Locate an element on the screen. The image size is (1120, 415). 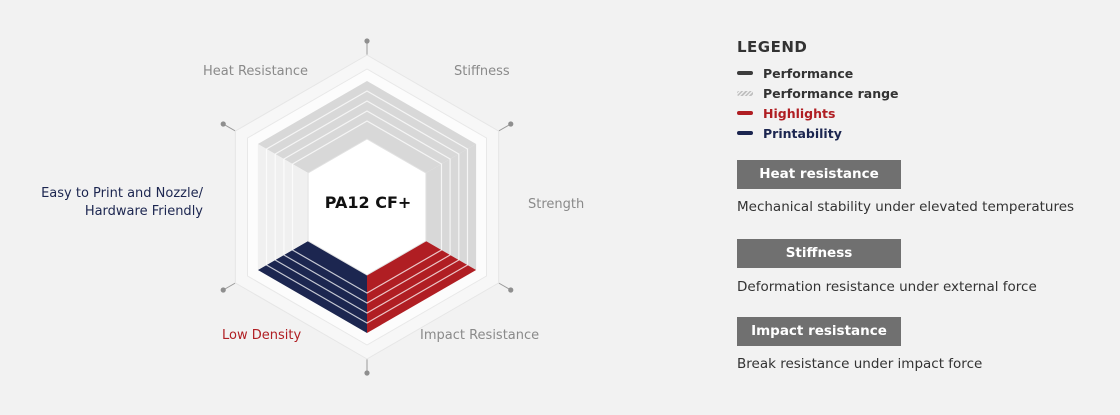
property-title-heat-resistance: Heat resistance is located at coordinates (819, 174).